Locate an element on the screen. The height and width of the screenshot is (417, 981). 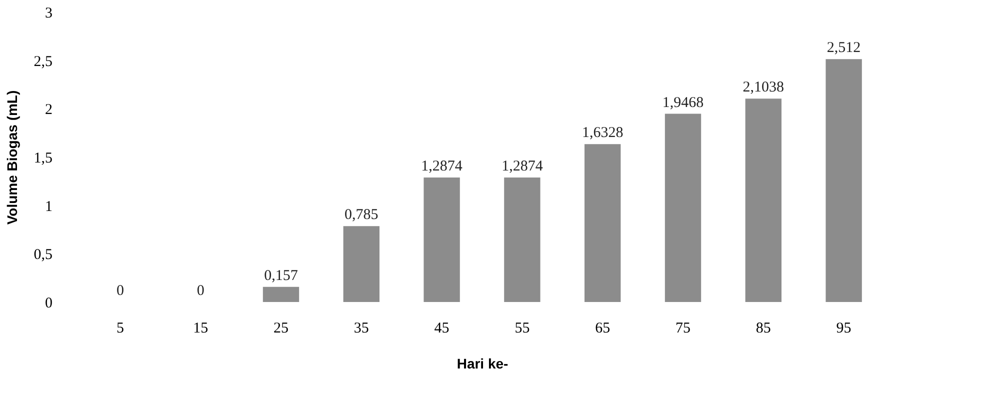
y-tick-label: 0 is located at coordinates (48, 304).